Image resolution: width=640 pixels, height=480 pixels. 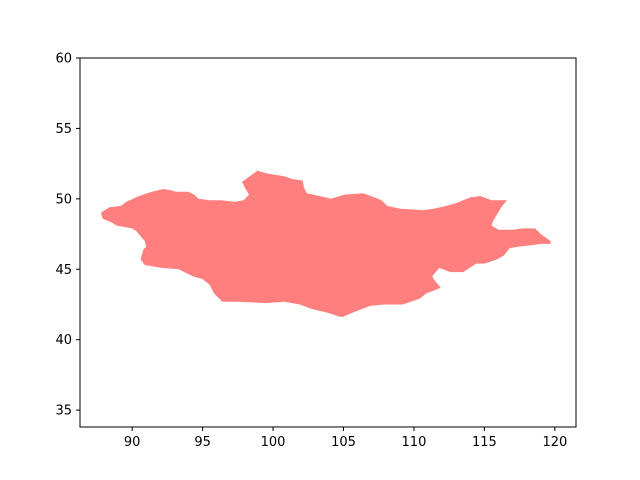 What do you see at coordinates (484, 442) in the screenshot?
I see `x-tick-label: 115` at bounding box center [484, 442].